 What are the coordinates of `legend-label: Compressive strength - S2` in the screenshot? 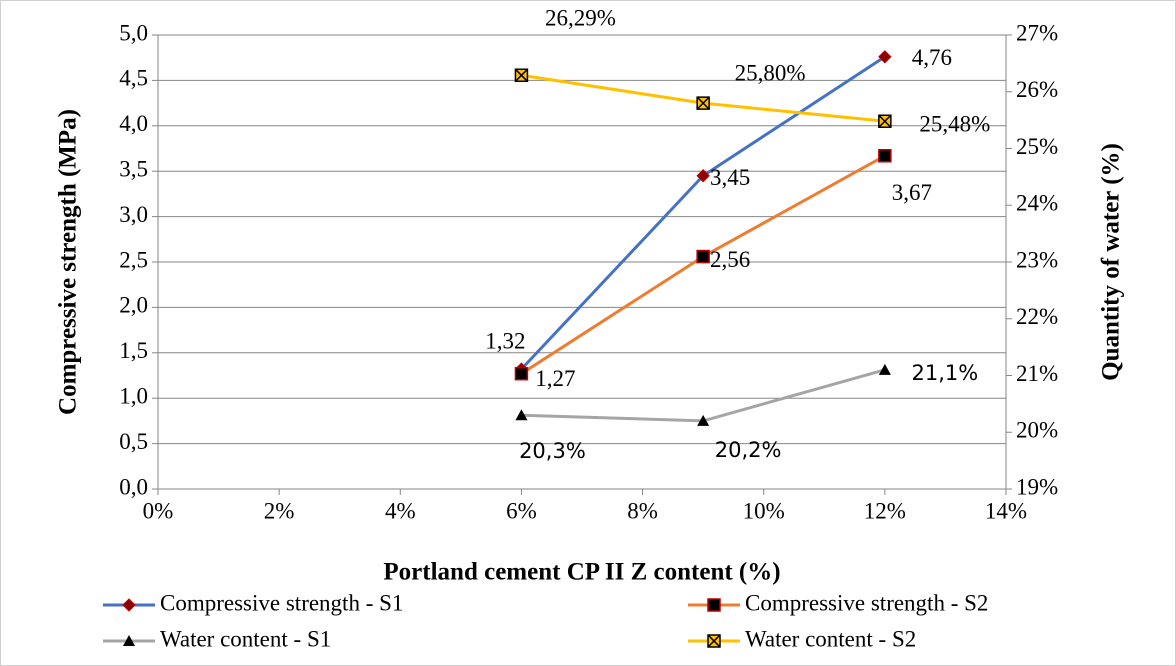 It's located at (866, 602).